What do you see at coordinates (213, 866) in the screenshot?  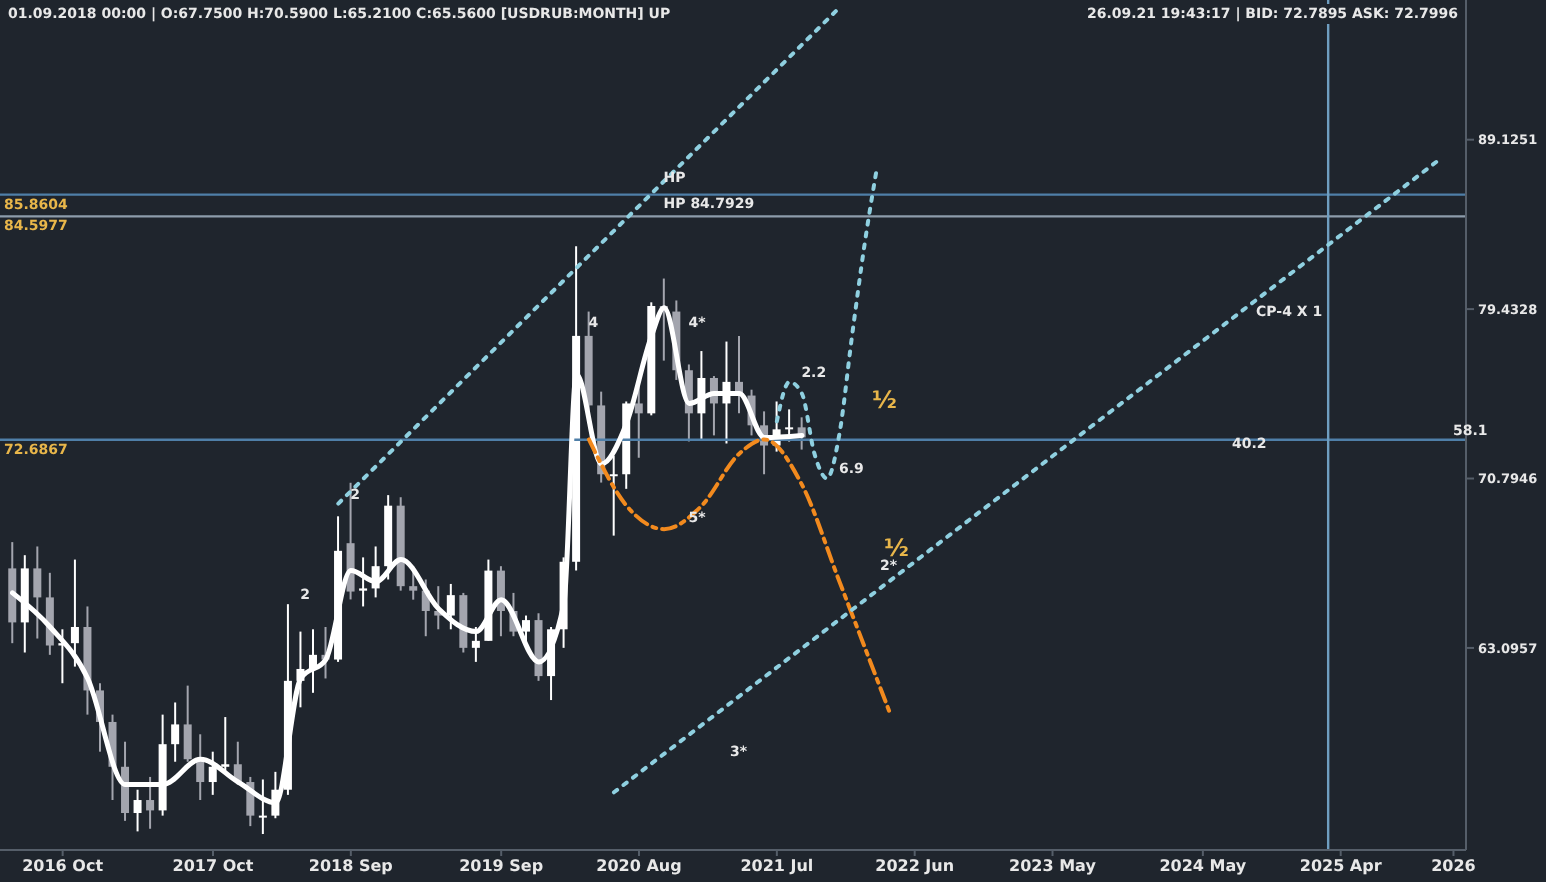 I see `x-tick-label: 2017 Oct` at bounding box center [213, 866].